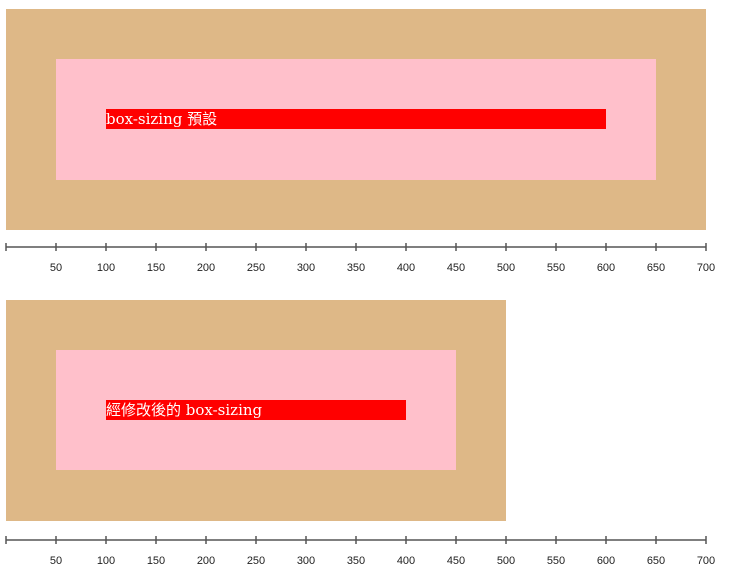 The height and width of the screenshot is (581, 744). Describe the element at coordinates (406, 266) in the screenshot. I see `ruler-top-tick-label: 400` at that location.